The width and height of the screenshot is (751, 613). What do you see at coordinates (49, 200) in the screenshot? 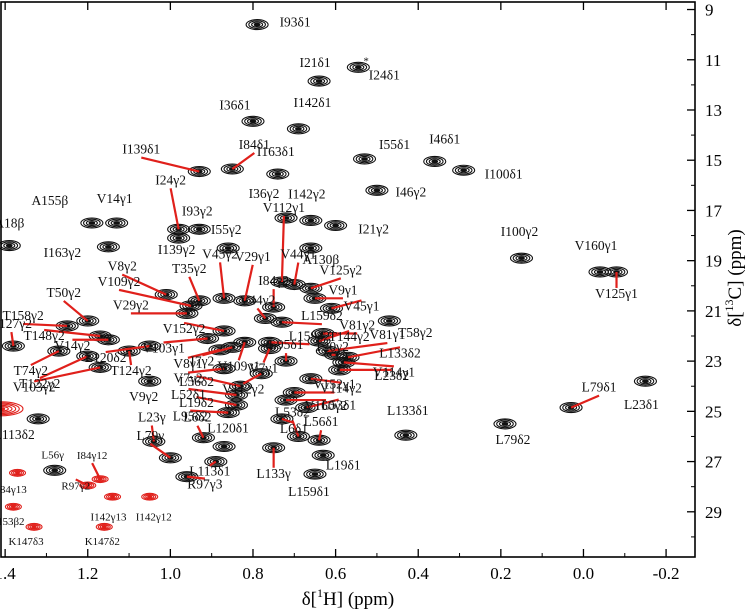
I see `peak-label-a155: A155β` at bounding box center [49, 200].